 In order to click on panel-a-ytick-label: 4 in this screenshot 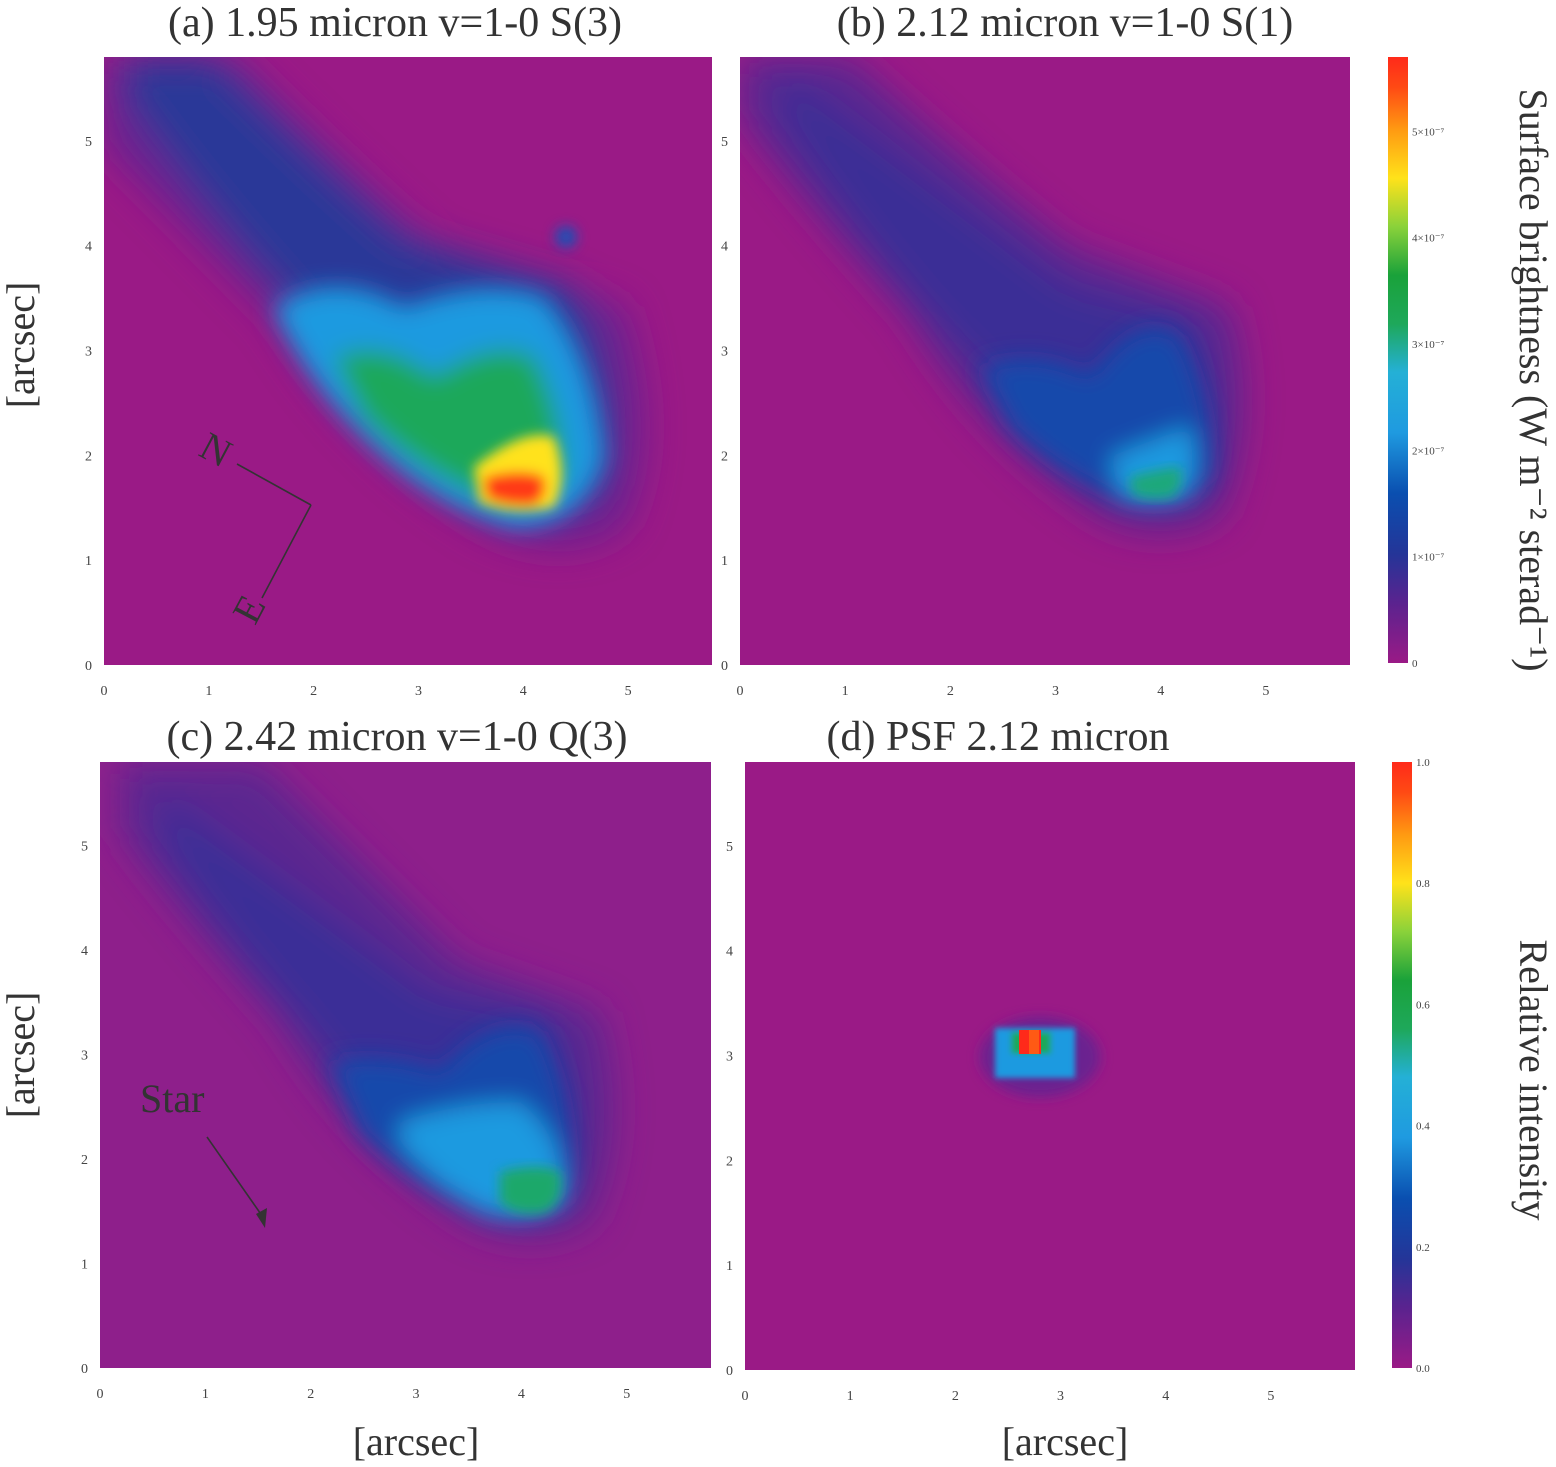, I will do `click(88, 247)`.